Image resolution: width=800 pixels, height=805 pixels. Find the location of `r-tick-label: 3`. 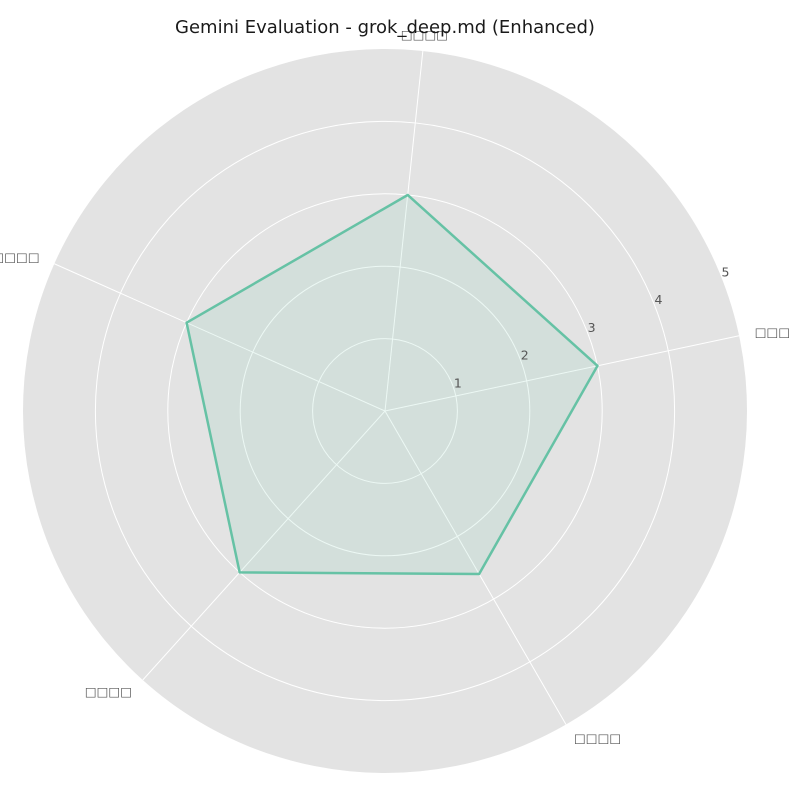

r-tick-label: 3 is located at coordinates (592, 327).